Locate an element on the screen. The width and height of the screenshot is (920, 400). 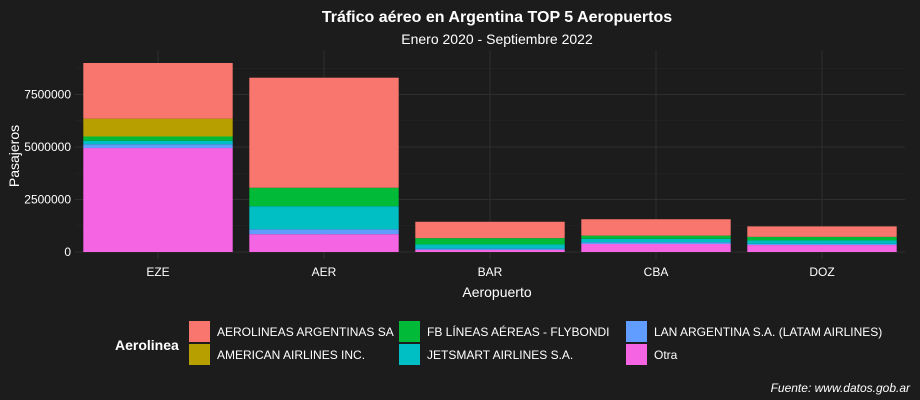
legend-label: FB LÍNEAS AÉREAS - FLYBONDI is located at coordinates (518, 331).